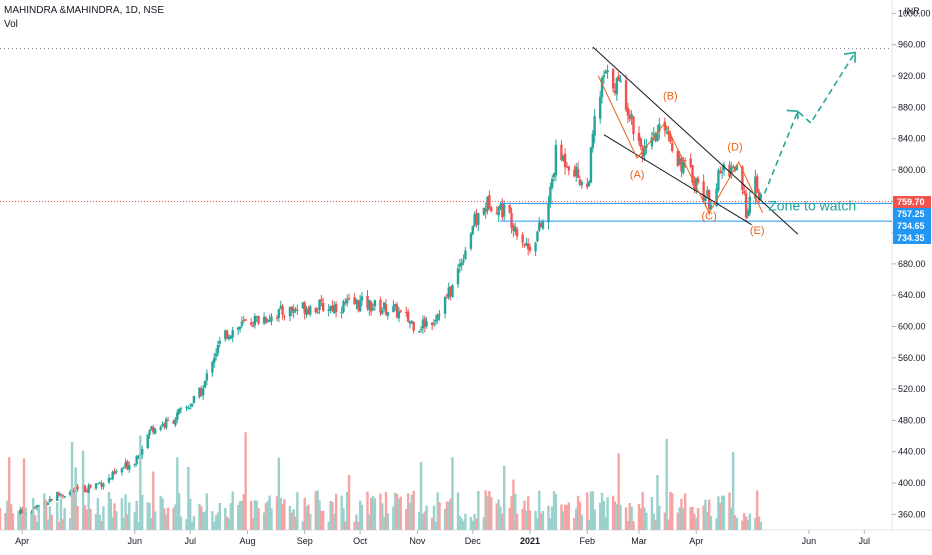  I want to click on y-tick-label: 440.00, so click(912, 452).